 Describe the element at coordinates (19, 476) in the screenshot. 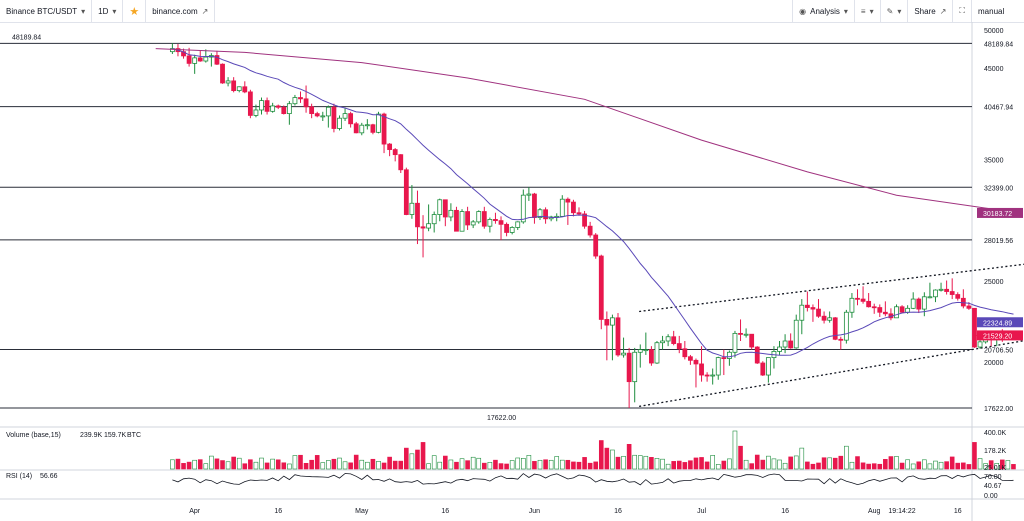

I see `rsi-pane-title: RSI (14)` at that location.